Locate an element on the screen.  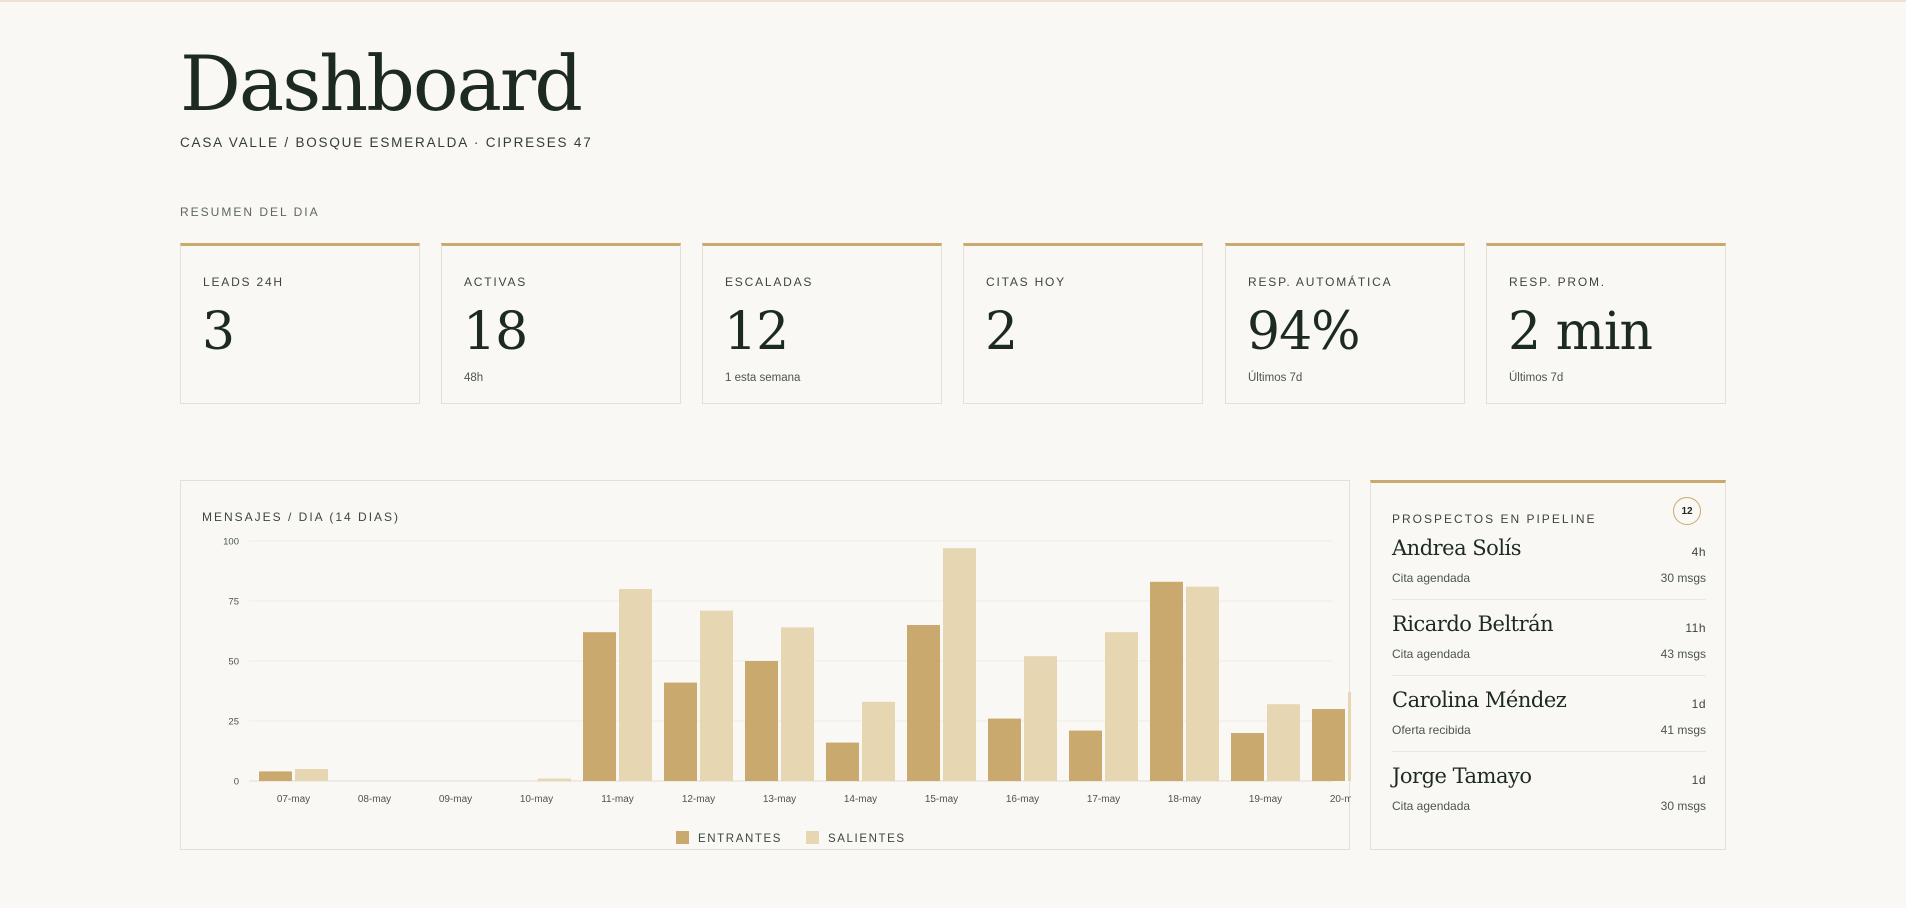
legend-label: SALIENTES is located at coordinates (867, 839).